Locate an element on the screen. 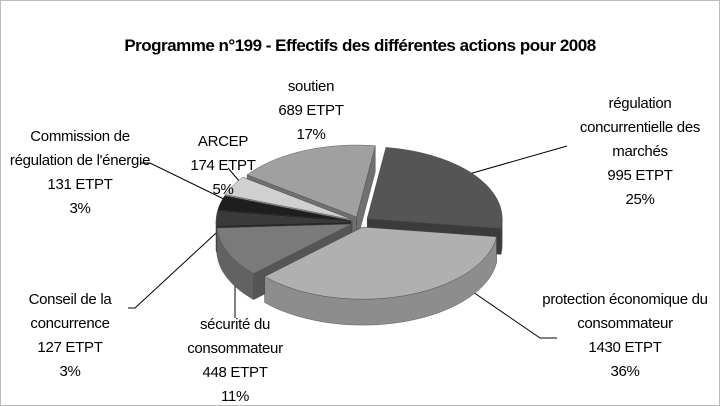  category-label: protection économique du consommateur is located at coordinates (625, 311).